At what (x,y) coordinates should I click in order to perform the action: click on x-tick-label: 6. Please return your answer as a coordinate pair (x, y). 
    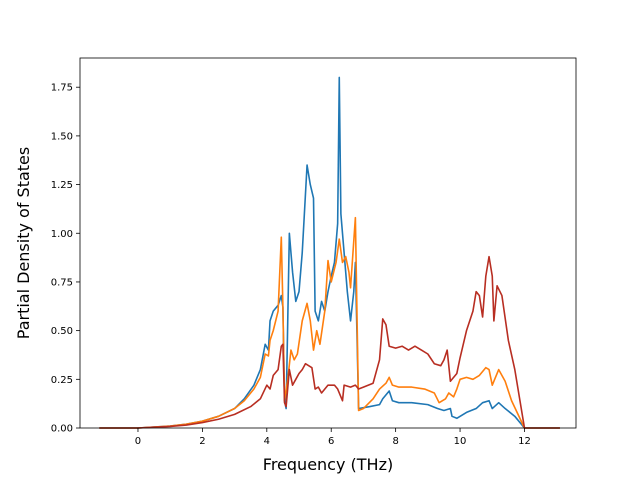
    Looking at the image, I should click on (331, 441).